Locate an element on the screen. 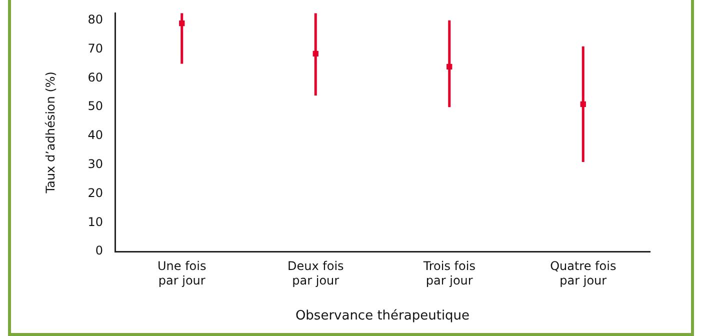 Image resolution: width=702 pixels, height=336 pixels. y-tick-label: 20 is located at coordinates (95, 193).